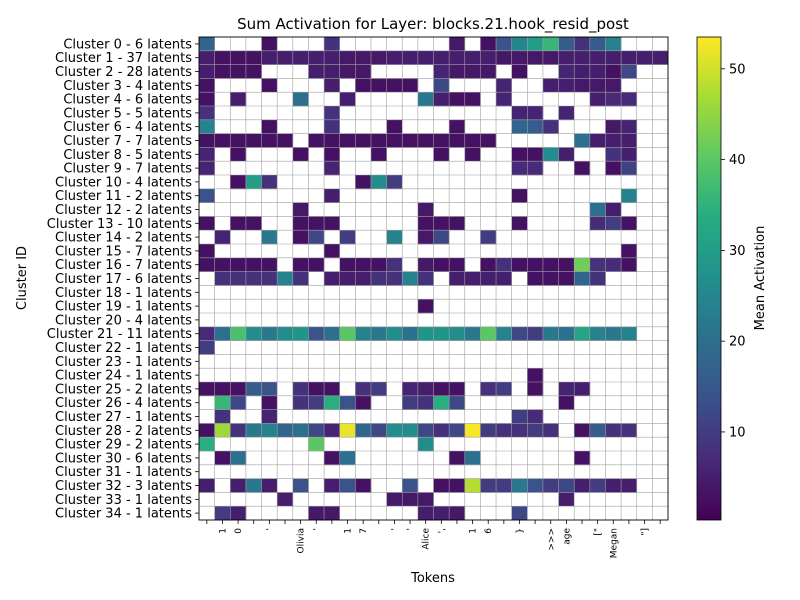 The image size is (800, 600). I want to click on y-tick-label: Cluster 27 - 1 latents, so click(123, 417).